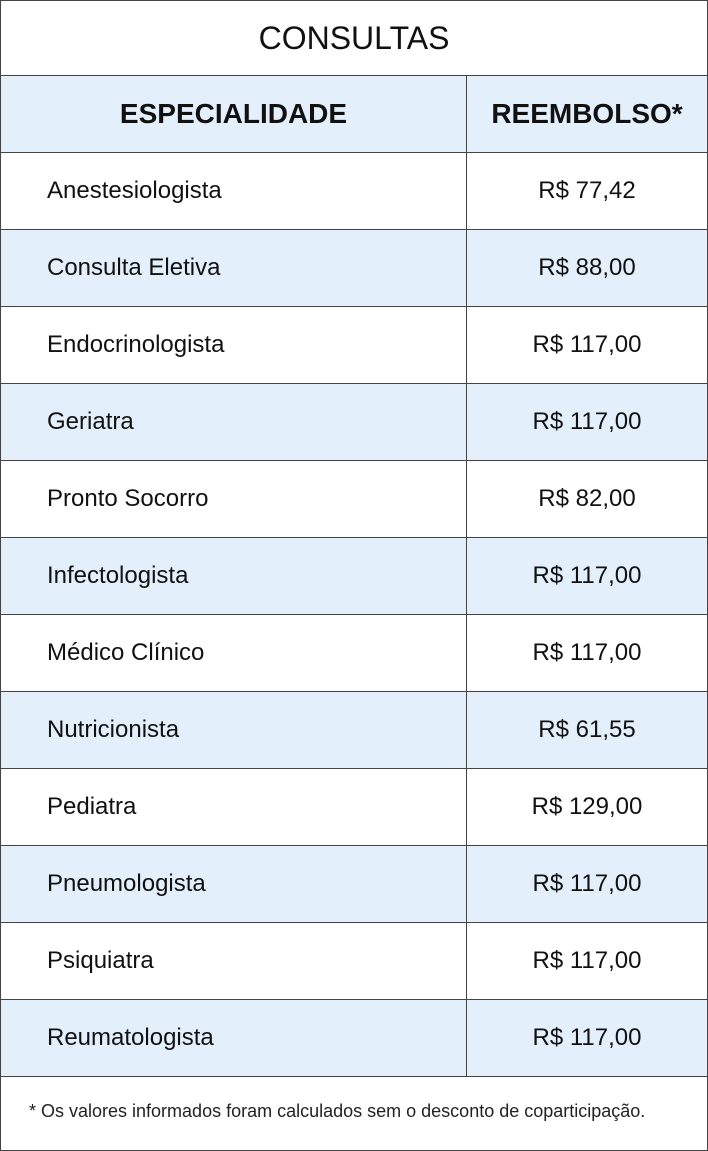  I want to click on reimbursement-cell: R$ 82,00, so click(586, 499).